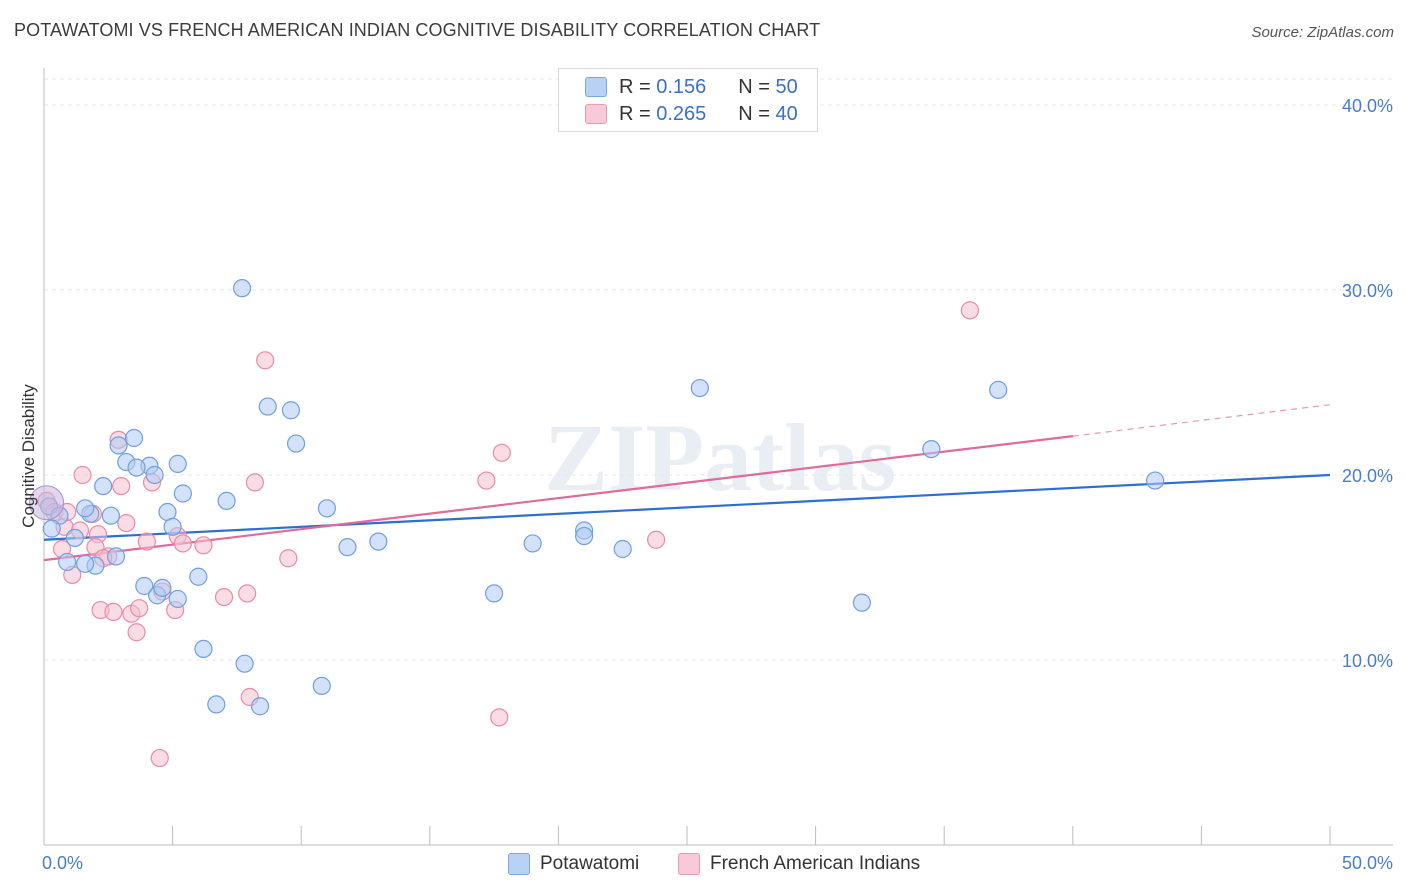  What do you see at coordinates (1367, 863) in the screenshot?
I see `x-tick-label-max: 50.0%` at bounding box center [1367, 863].